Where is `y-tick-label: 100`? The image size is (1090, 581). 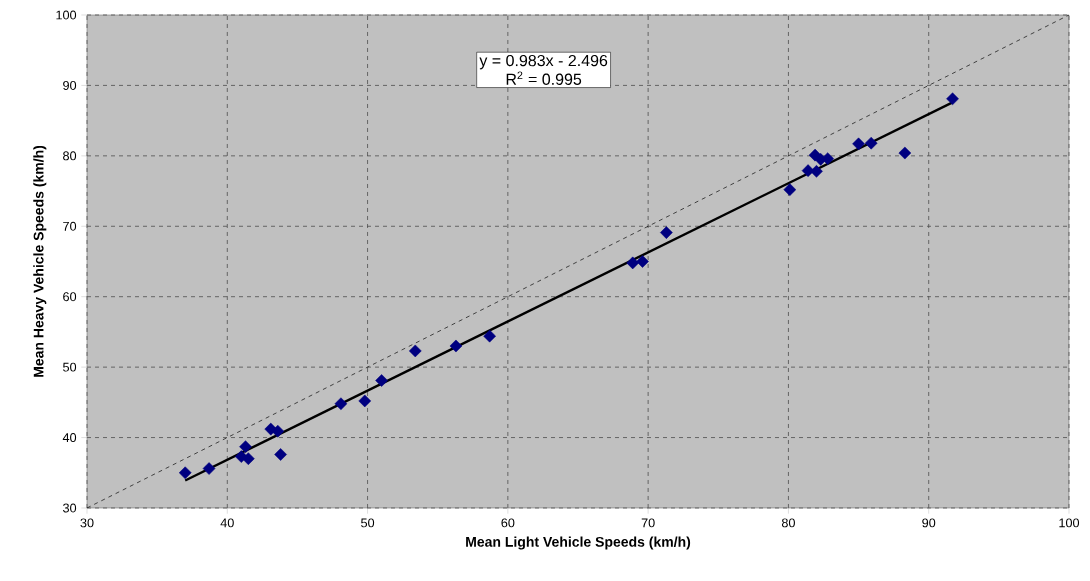
y-tick-label: 100 is located at coordinates (66, 15).